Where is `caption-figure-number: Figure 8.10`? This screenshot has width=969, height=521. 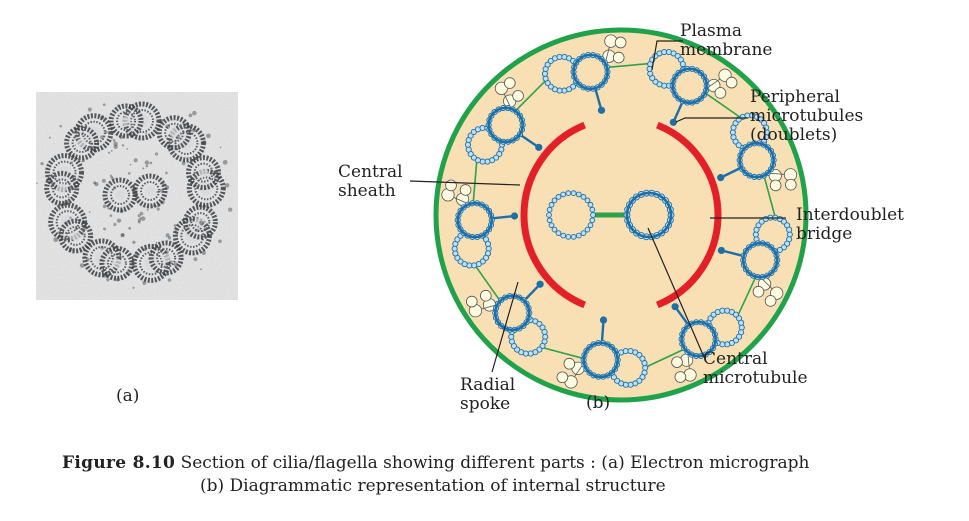 caption-figure-number: Figure 8.10 is located at coordinates (118, 463).